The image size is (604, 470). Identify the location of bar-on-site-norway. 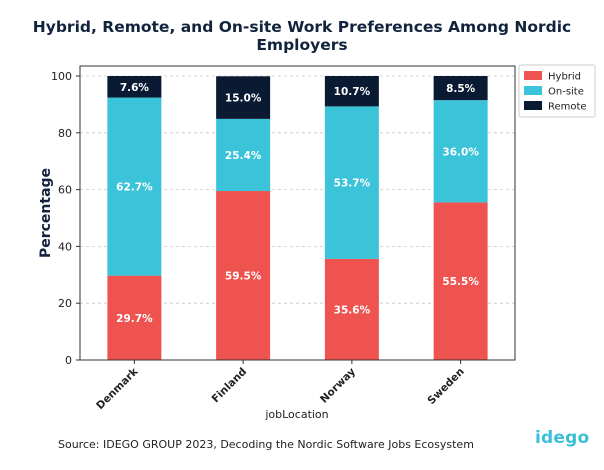
(351, 182).